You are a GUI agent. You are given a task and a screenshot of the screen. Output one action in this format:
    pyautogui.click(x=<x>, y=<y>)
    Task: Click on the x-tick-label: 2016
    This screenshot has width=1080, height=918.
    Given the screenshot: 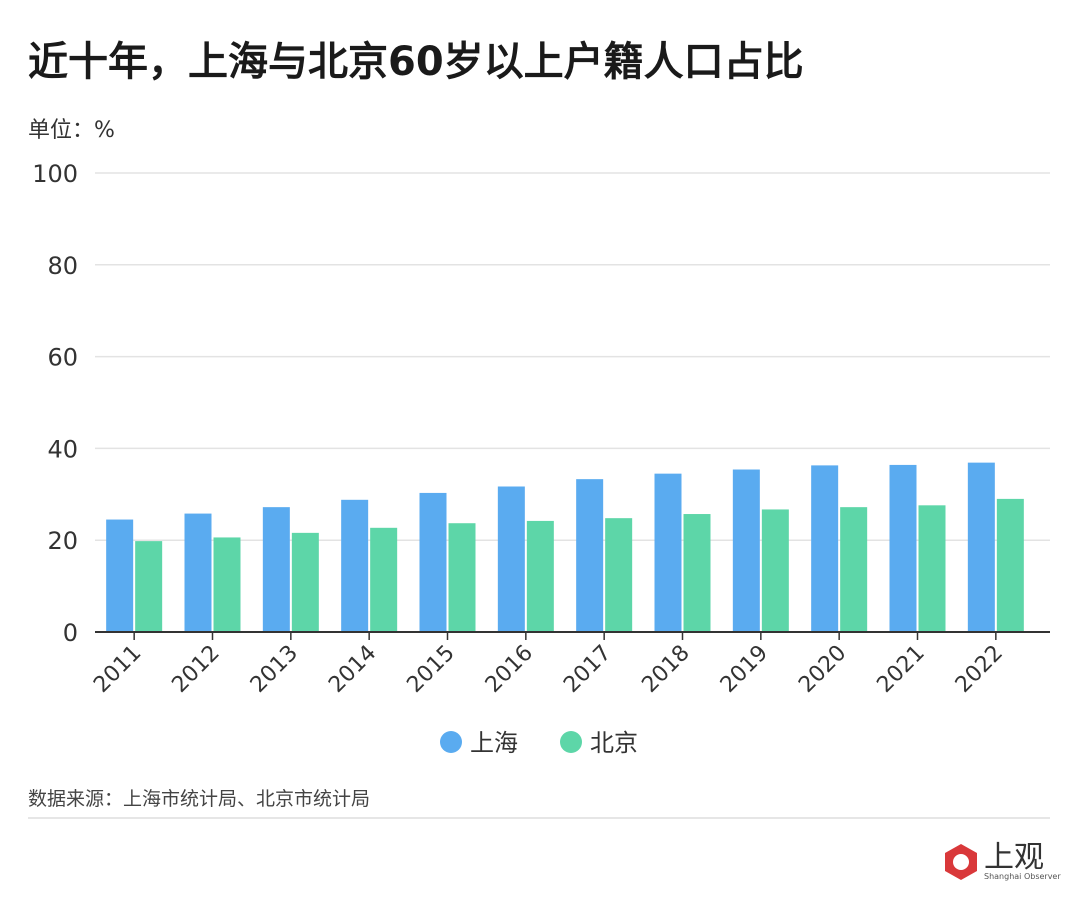 What is the action you would take?
    pyautogui.click(x=509, y=669)
    